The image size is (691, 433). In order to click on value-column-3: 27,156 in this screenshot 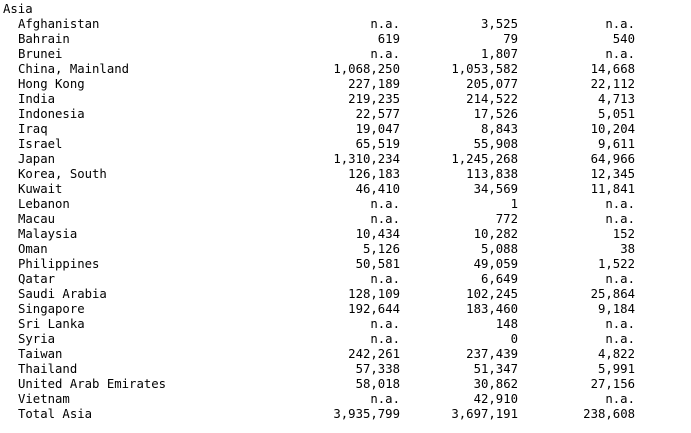, I will do `click(612, 384)`.